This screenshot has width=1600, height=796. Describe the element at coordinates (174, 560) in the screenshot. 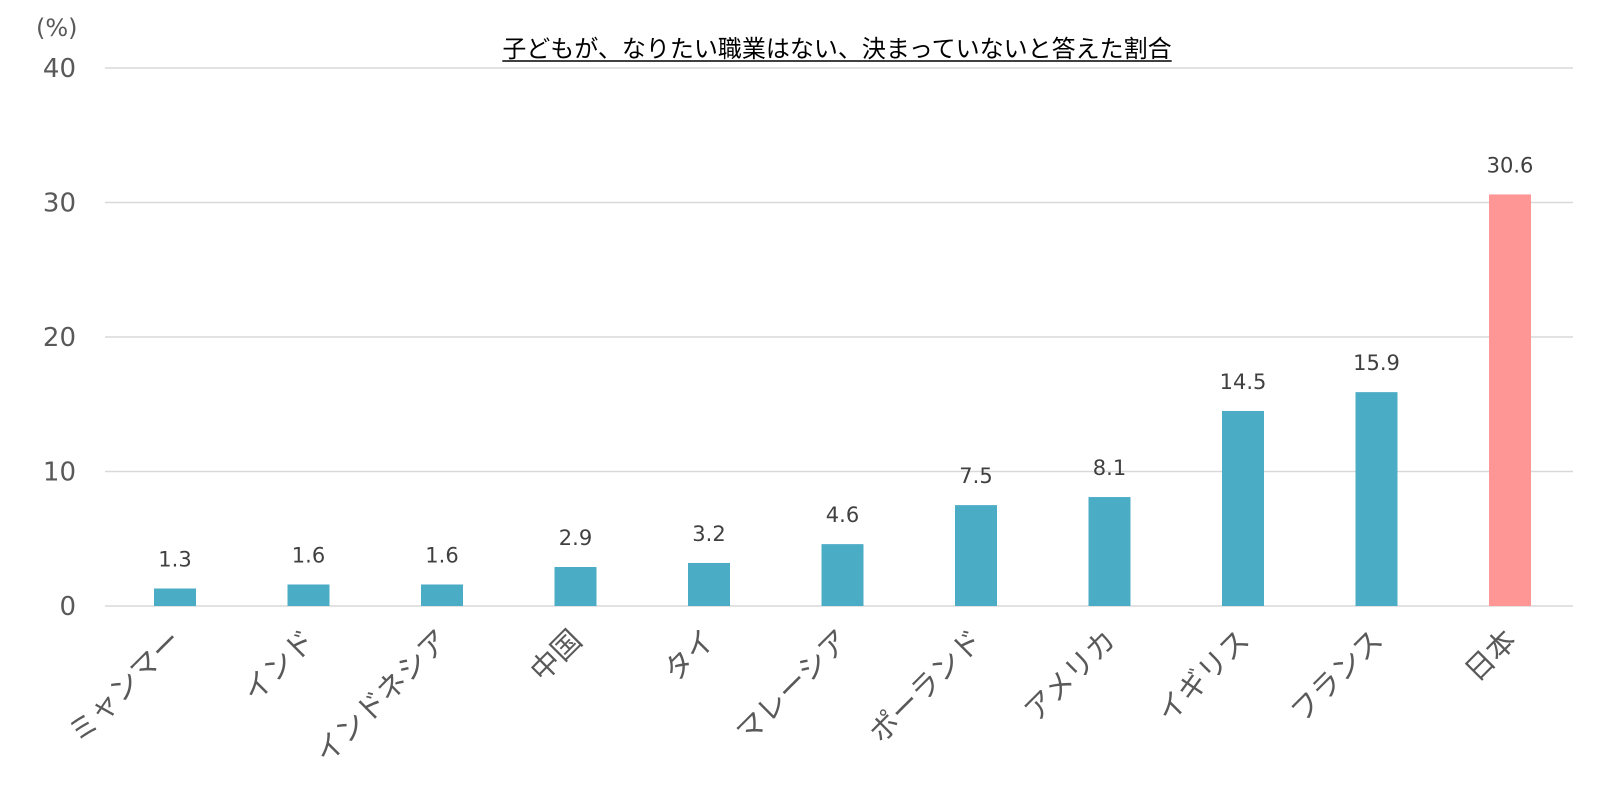

I see `data-label: 1.3` at that location.